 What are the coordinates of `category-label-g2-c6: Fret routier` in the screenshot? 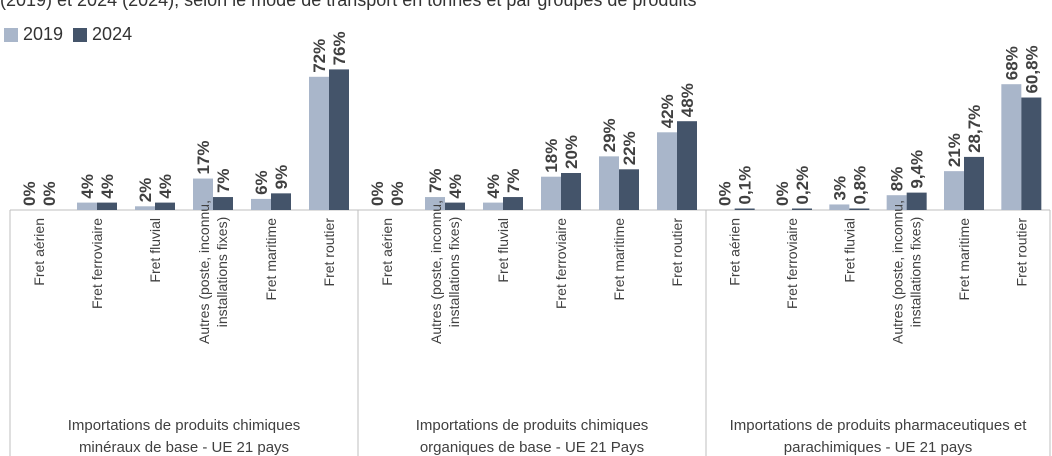 It's located at (677, 252).